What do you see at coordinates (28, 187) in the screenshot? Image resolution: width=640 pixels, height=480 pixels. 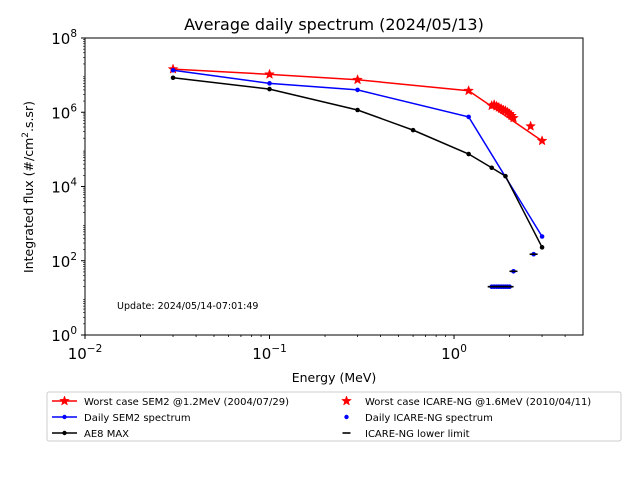 I see `y-axis-label: Integrated flux (#/cm2.s.sr)` at bounding box center [28, 187].